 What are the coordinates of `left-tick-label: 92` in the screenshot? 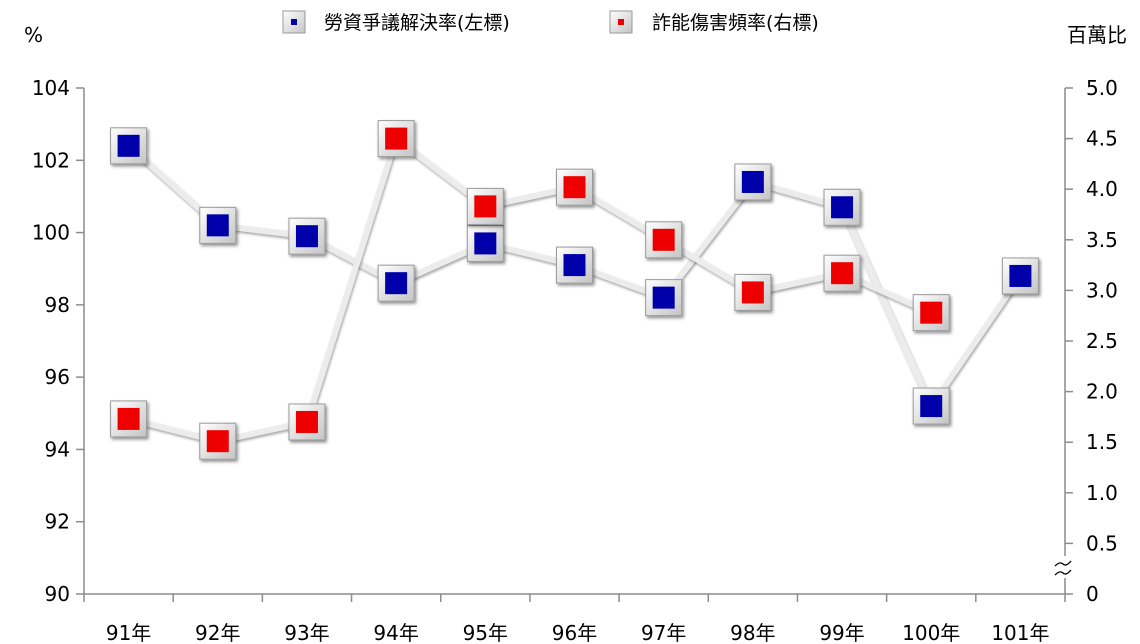 It's located at (57, 522).